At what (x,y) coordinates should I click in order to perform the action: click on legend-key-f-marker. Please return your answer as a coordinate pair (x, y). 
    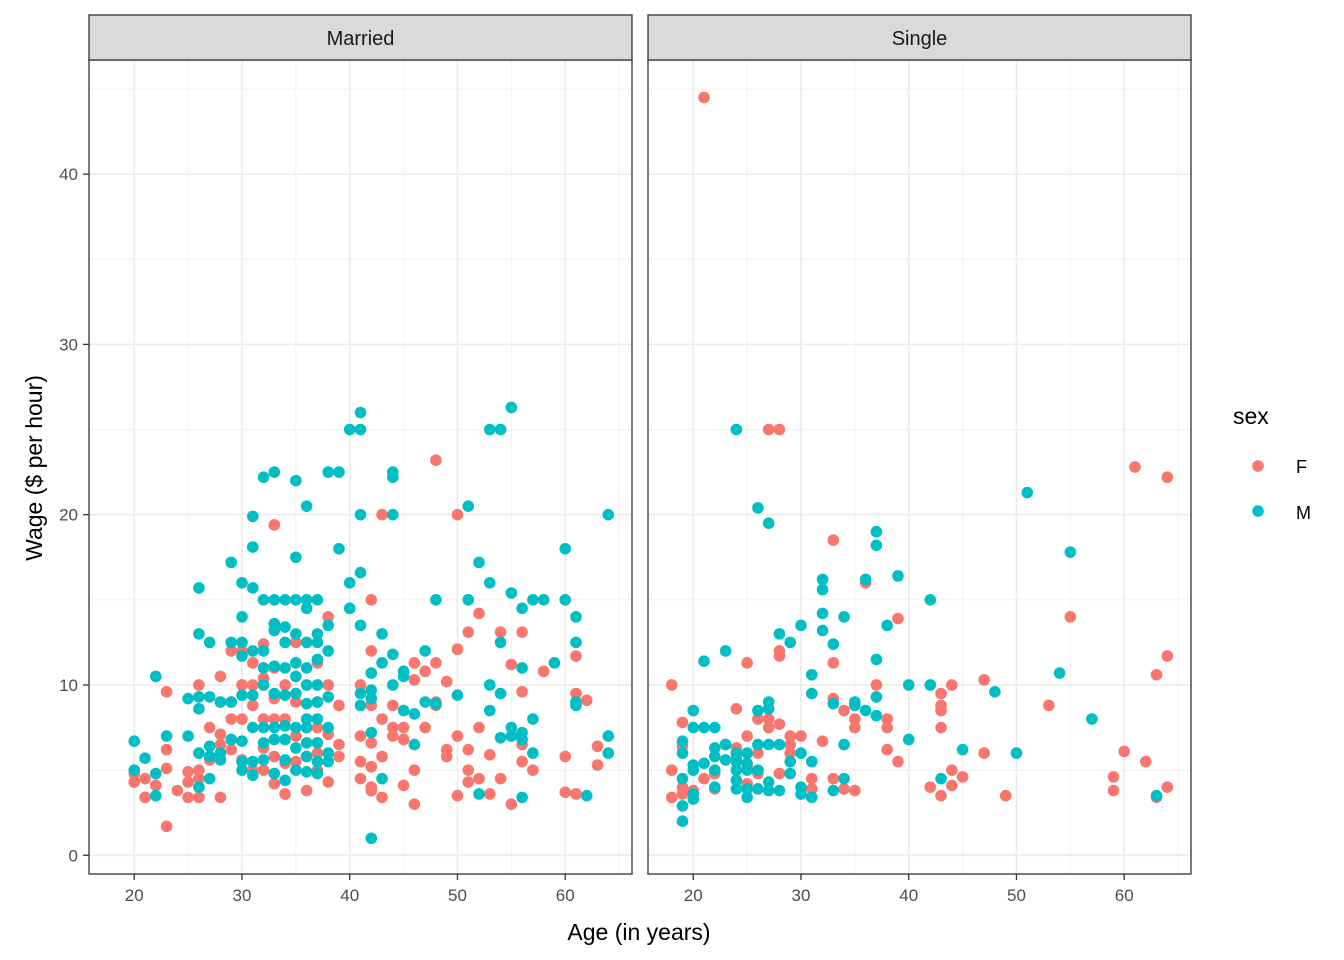
    Looking at the image, I should click on (1258, 466).